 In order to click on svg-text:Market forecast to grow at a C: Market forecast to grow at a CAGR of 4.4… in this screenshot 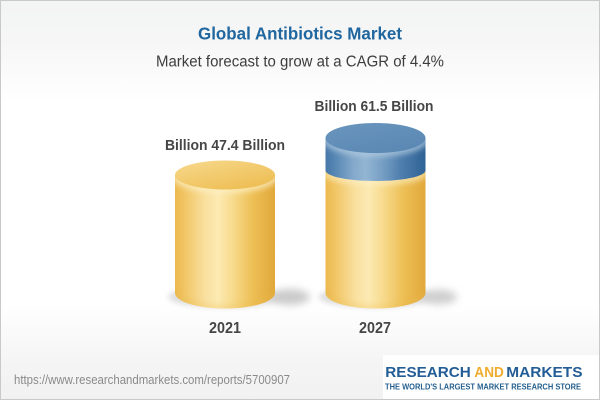, I will do `click(300, 62)`.